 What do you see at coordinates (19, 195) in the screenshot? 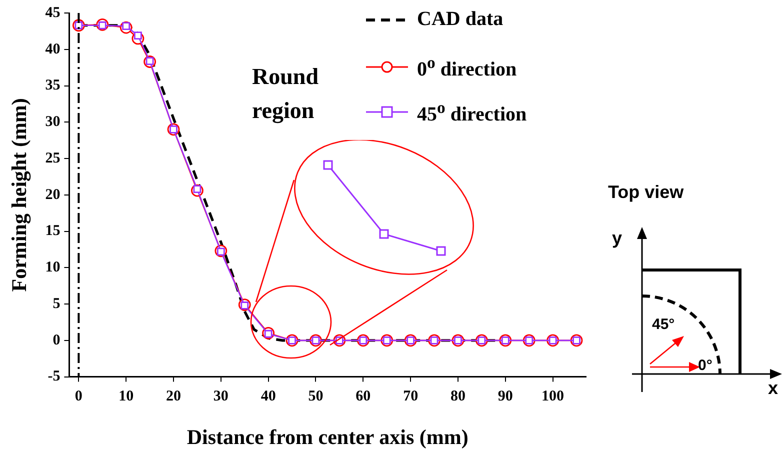
I see `y-axis-title: Forming height (mm)` at bounding box center [19, 195].